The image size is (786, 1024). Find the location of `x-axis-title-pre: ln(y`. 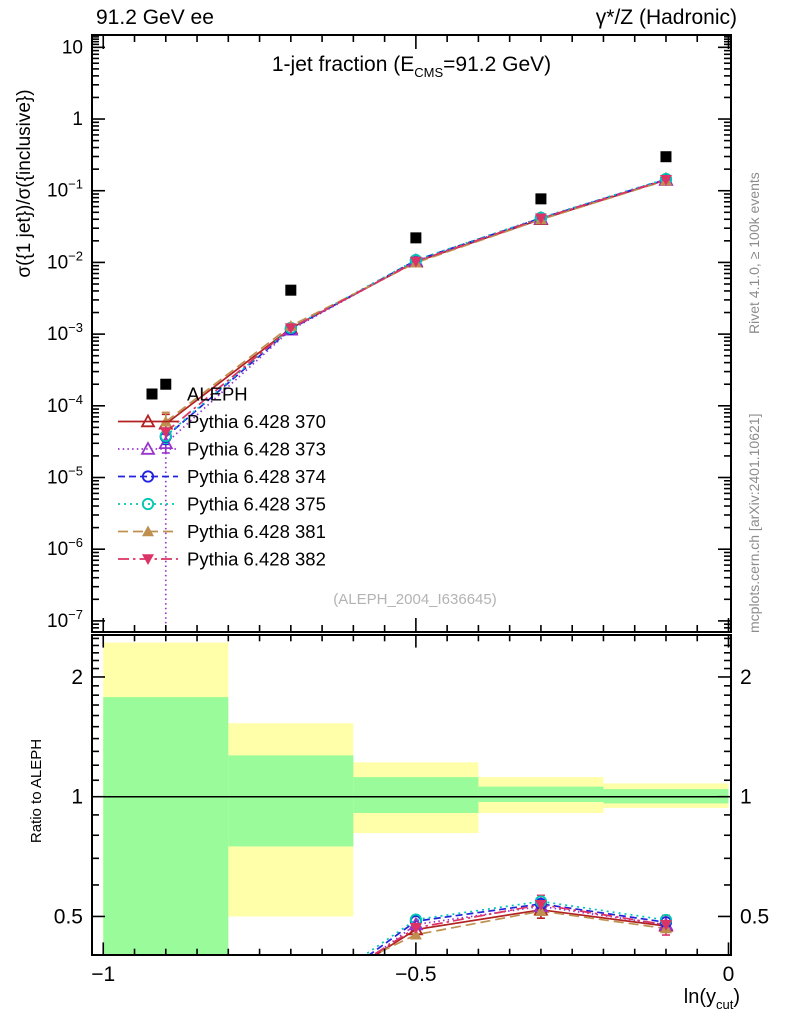

x-axis-title-pre: ln(y is located at coordinates (699, 997).